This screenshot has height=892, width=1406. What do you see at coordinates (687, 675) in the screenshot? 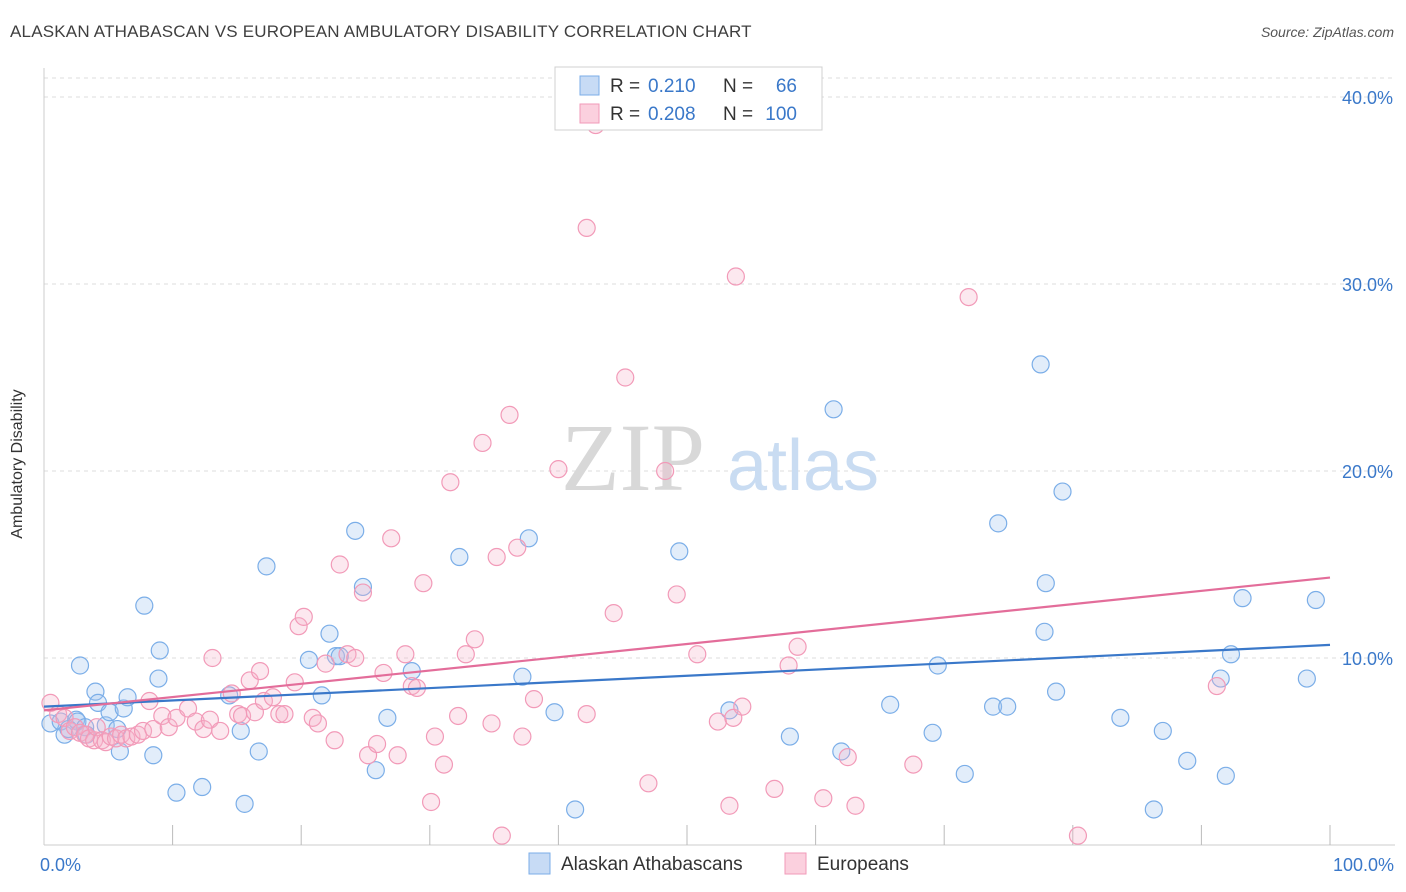
I see `athabascan-trend-line` at bounding box center [687, 675].